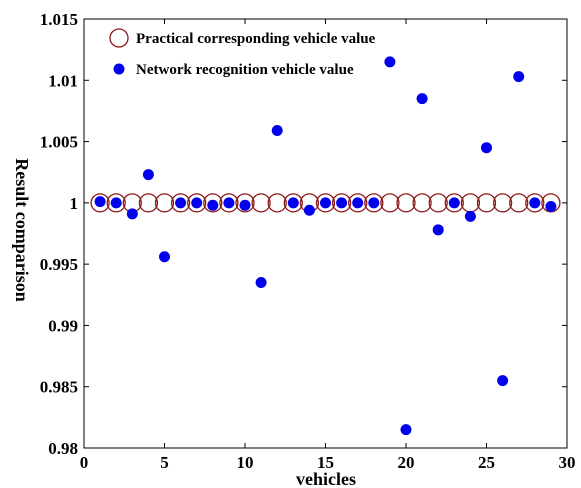 The height and width of the screenshot is (488, 581). What do you see at coordinates (63, 448) in the screenshot?
I see `y-tick-label: 0.98` at bounding box center [63, 448].